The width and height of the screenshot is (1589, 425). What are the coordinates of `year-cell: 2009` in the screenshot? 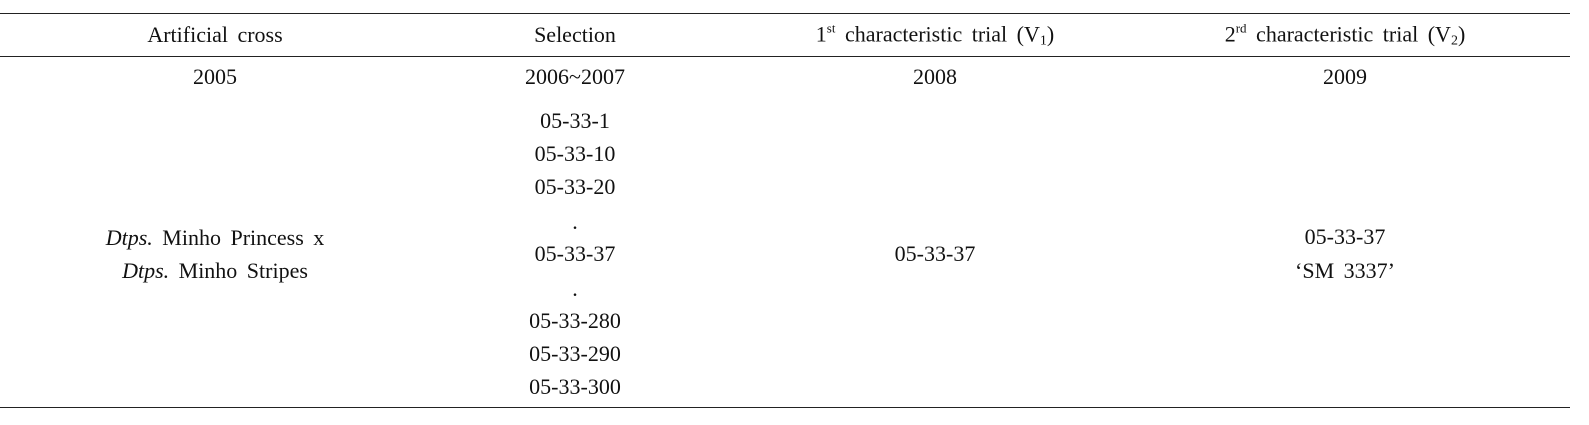 It's located at (1345, 76).